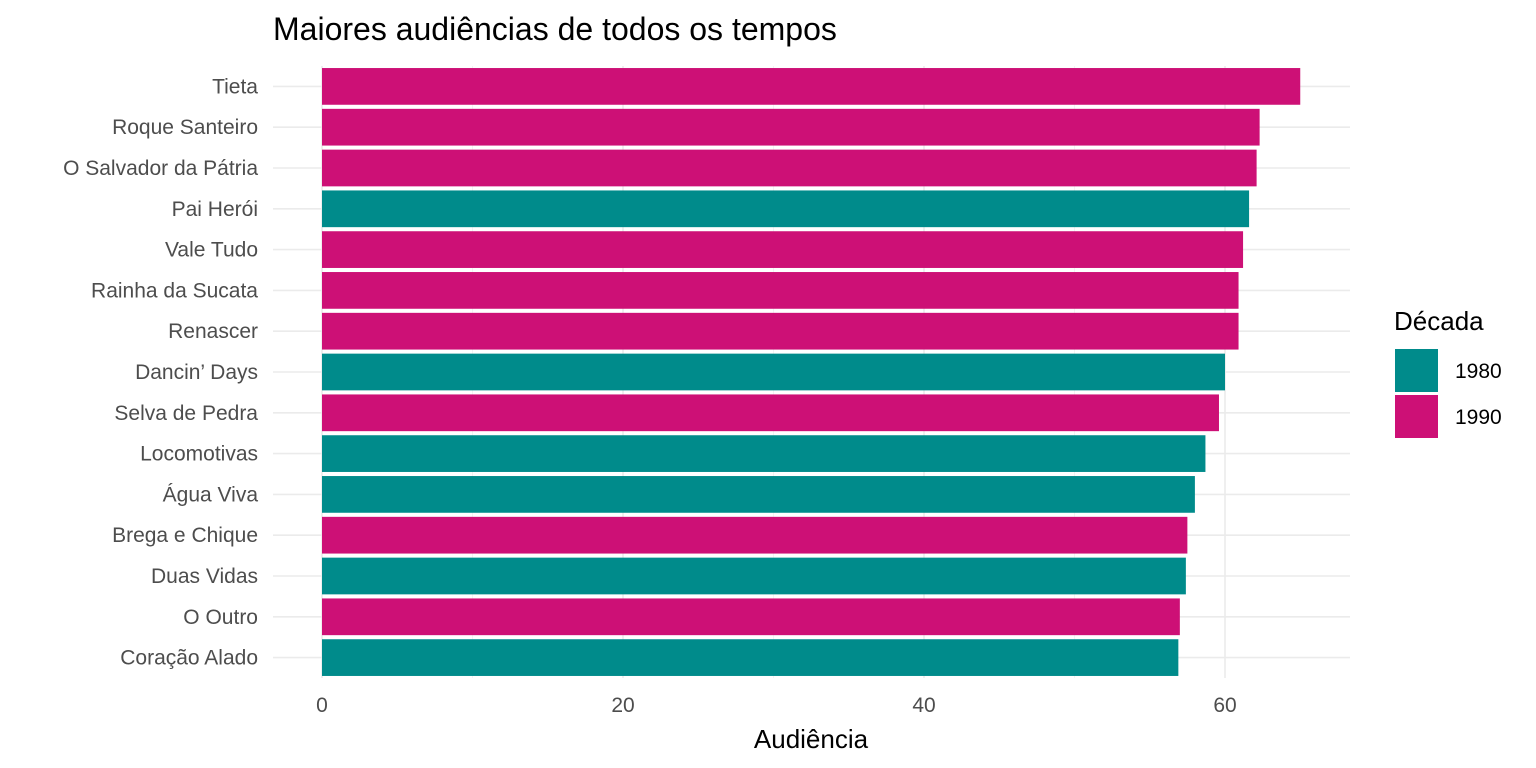  What do you see at coordinates (220, 617) in the screenshot?
I see `category-label: O Outro` at bounding box center [220, 617].